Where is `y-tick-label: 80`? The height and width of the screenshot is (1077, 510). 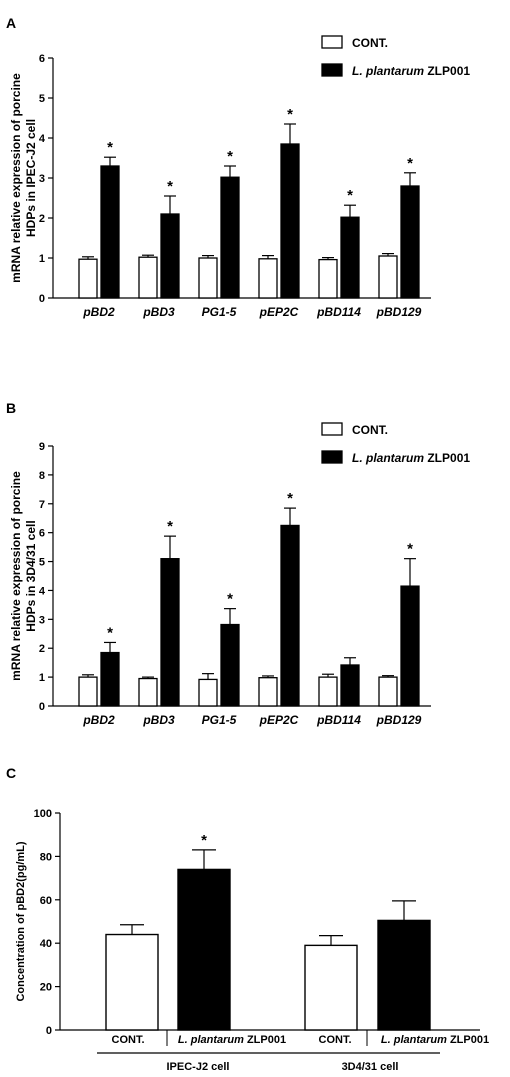
y-tick-label: 80 is located at coordinates (46, 857).